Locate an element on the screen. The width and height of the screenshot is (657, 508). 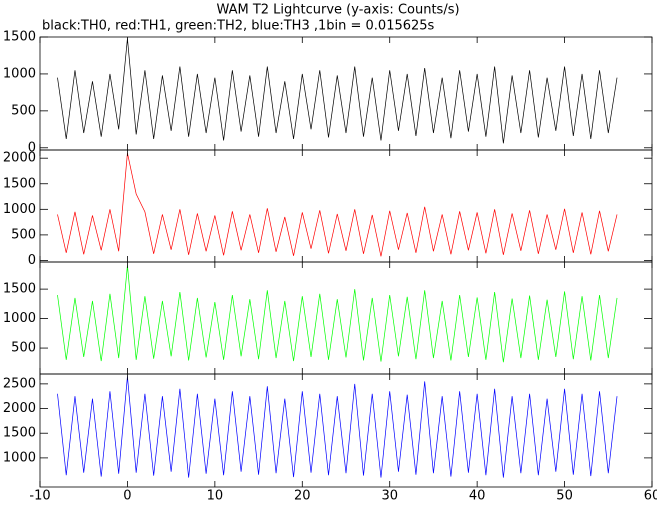
x-tick-label: -10 is located at coordinates (39, 496).